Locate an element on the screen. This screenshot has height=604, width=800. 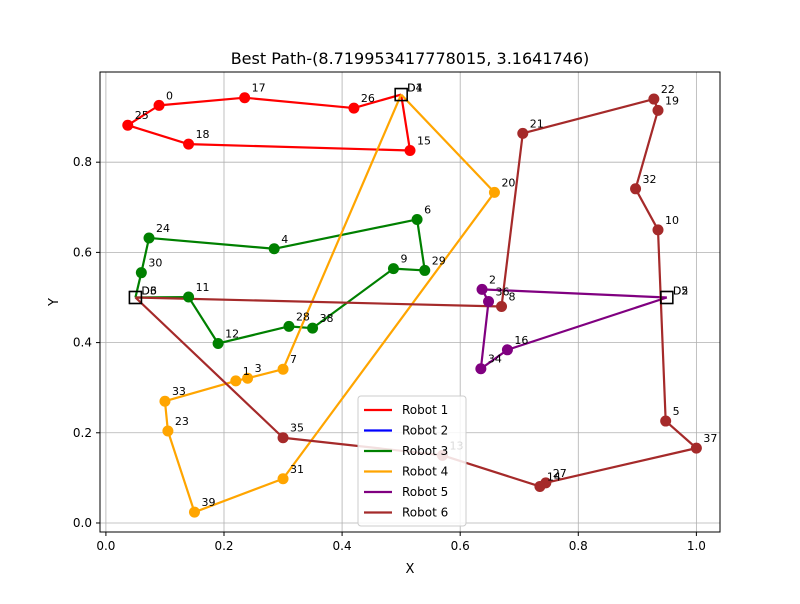
waypoint-label: 33 is located at coordinates (179, 391).